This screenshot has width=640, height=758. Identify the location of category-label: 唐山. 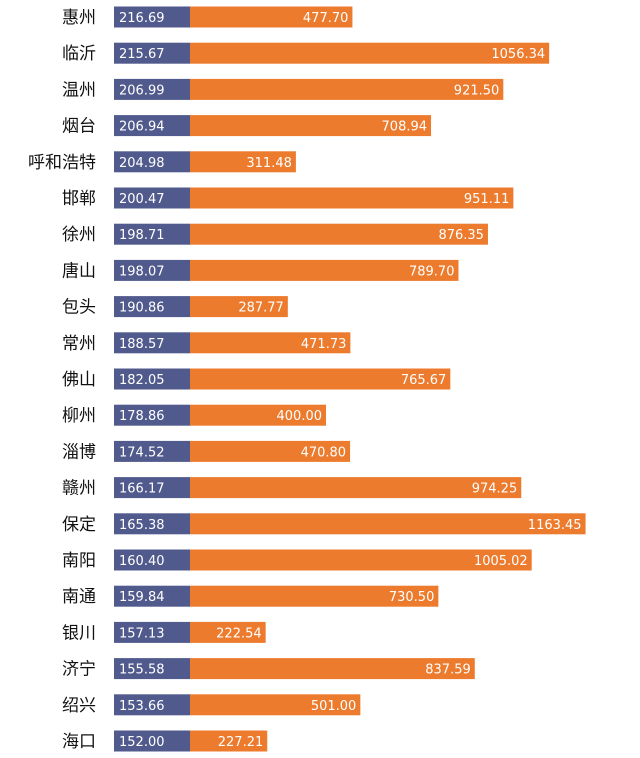
(79, 270).